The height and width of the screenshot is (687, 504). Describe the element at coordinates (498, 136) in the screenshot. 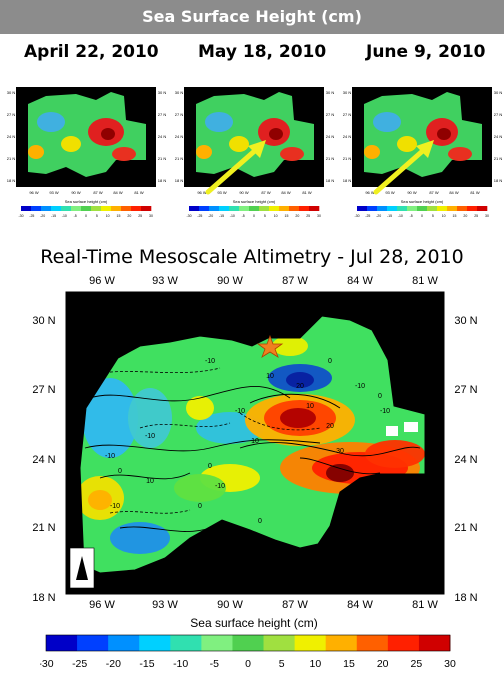

I see `y-tick-right: 24 N` at that location.